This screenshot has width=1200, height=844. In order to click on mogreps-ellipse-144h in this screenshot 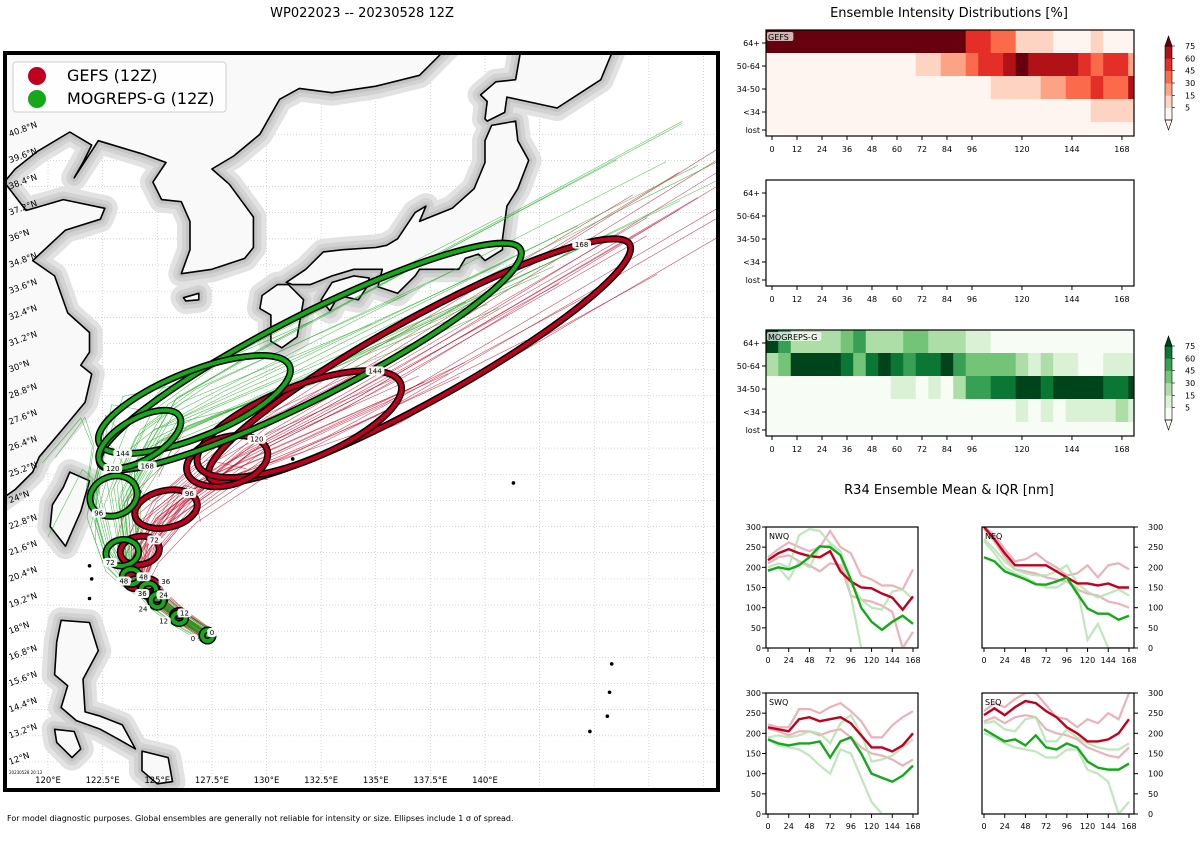, I will do `click(194, 404)`.